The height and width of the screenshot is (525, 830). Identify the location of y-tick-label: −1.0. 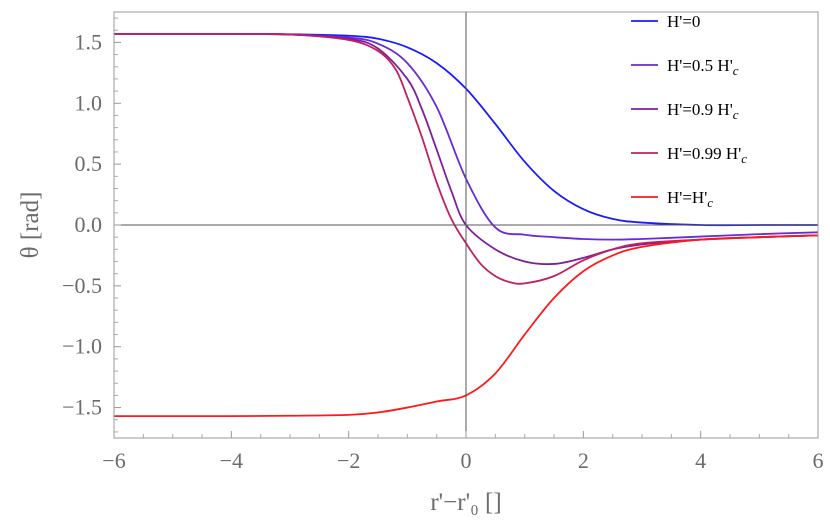
(82, 346).